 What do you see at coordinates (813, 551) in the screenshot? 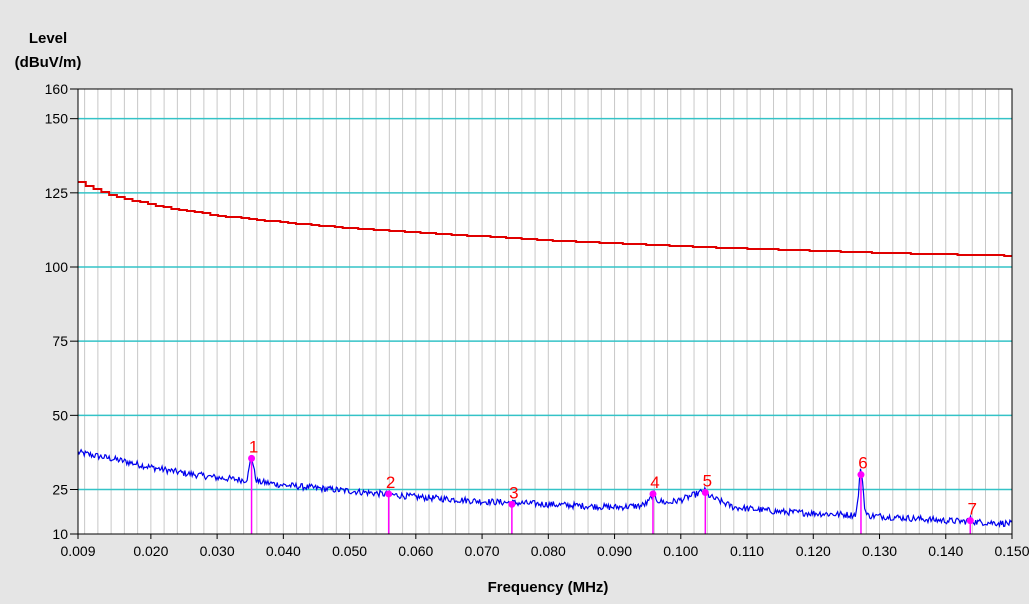
I see `x-tick-label: 0.120` at bounding box center [813, 551].